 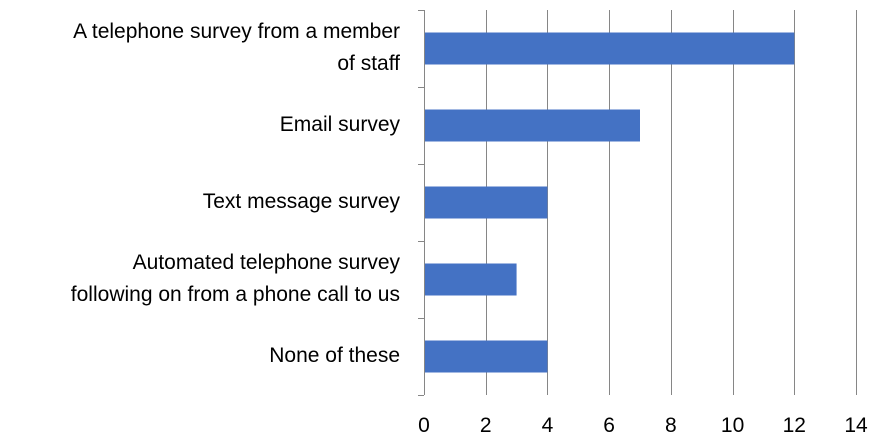 What do you see at coordinates (334, 355) in the screenshot?
I see `category-label: None of these` at bounding box center [334, 355].